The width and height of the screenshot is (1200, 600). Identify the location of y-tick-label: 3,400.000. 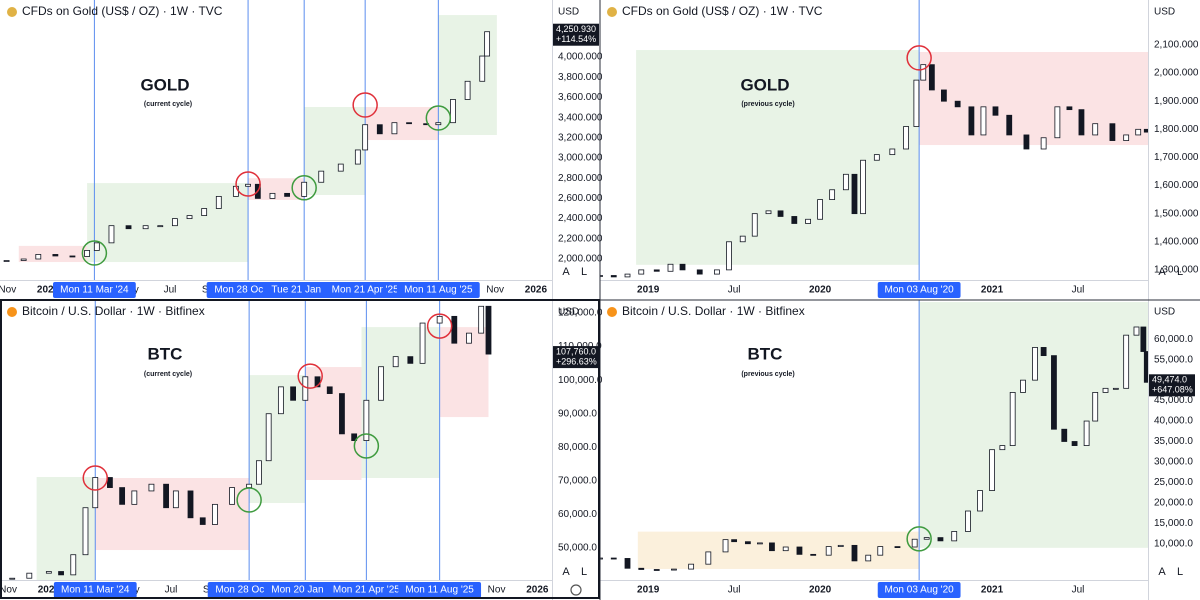
(580, 117).